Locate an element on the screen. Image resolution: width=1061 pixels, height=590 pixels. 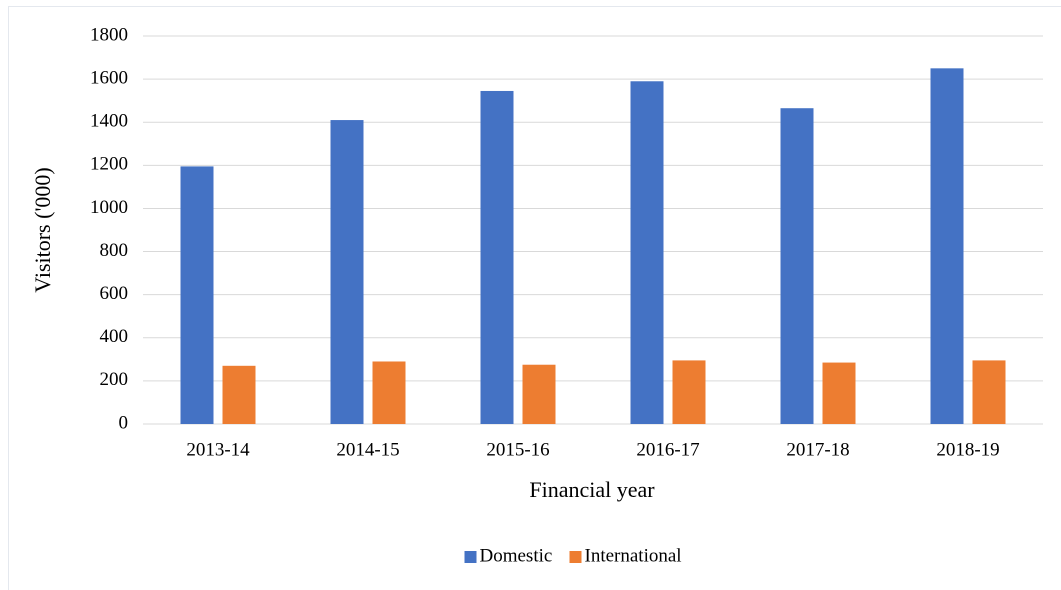
x-tick-label: 2013-14 is located at coordinates (218, 449).